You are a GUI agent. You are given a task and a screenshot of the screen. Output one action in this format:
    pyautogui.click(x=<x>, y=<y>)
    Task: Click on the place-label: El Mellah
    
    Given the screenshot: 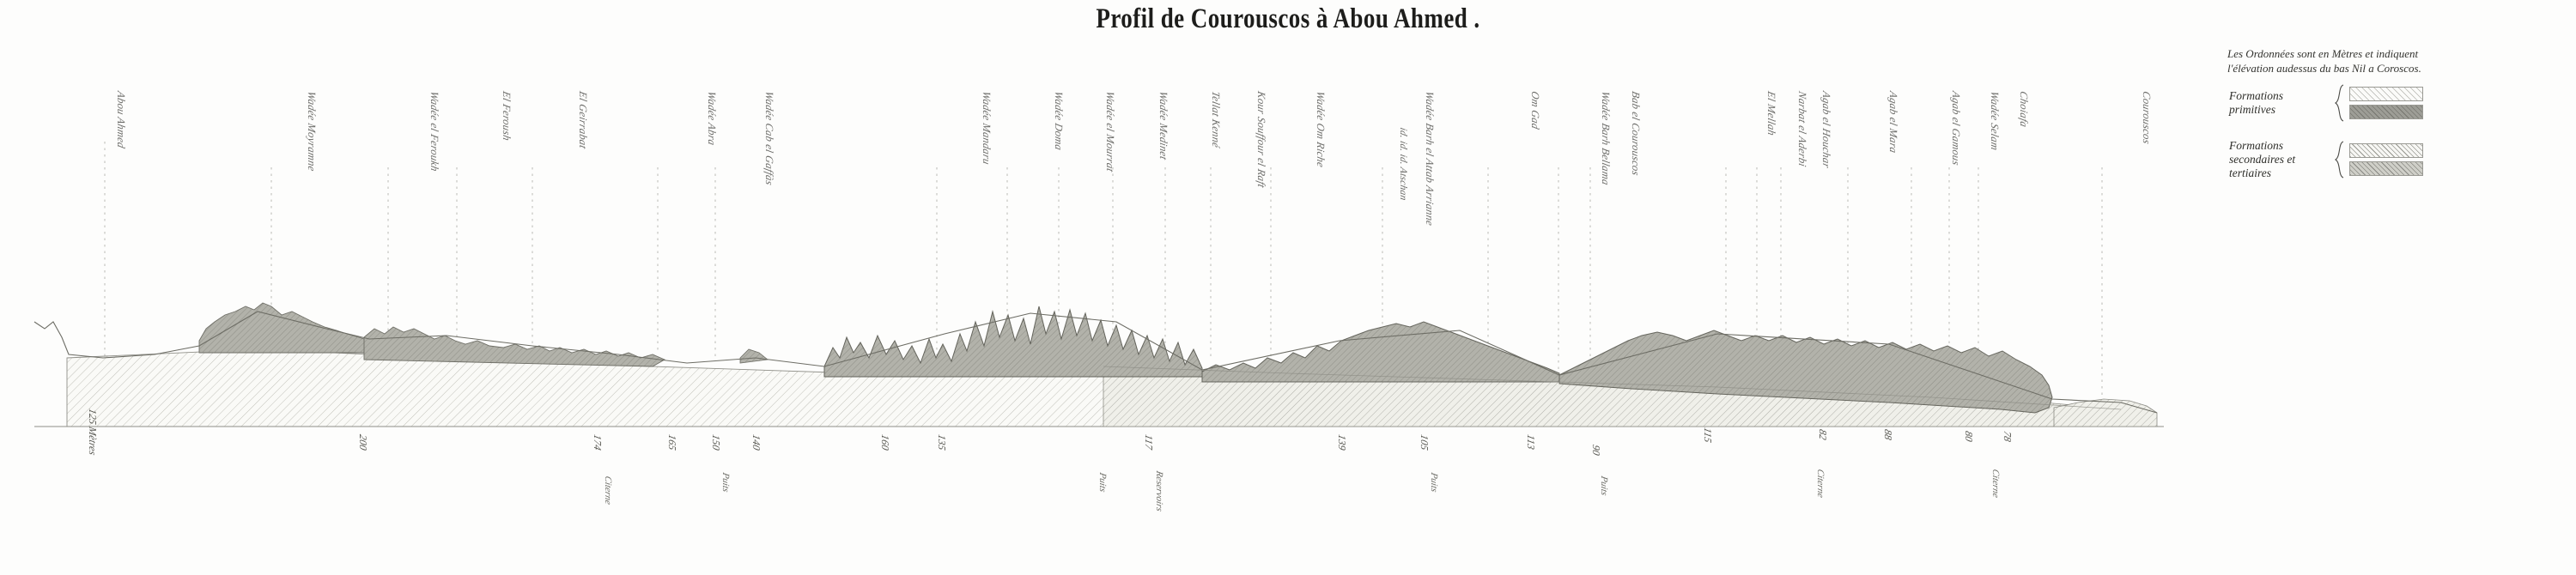 What is the action you would take?
    pyautogui.click(x=1771, y=113)
    